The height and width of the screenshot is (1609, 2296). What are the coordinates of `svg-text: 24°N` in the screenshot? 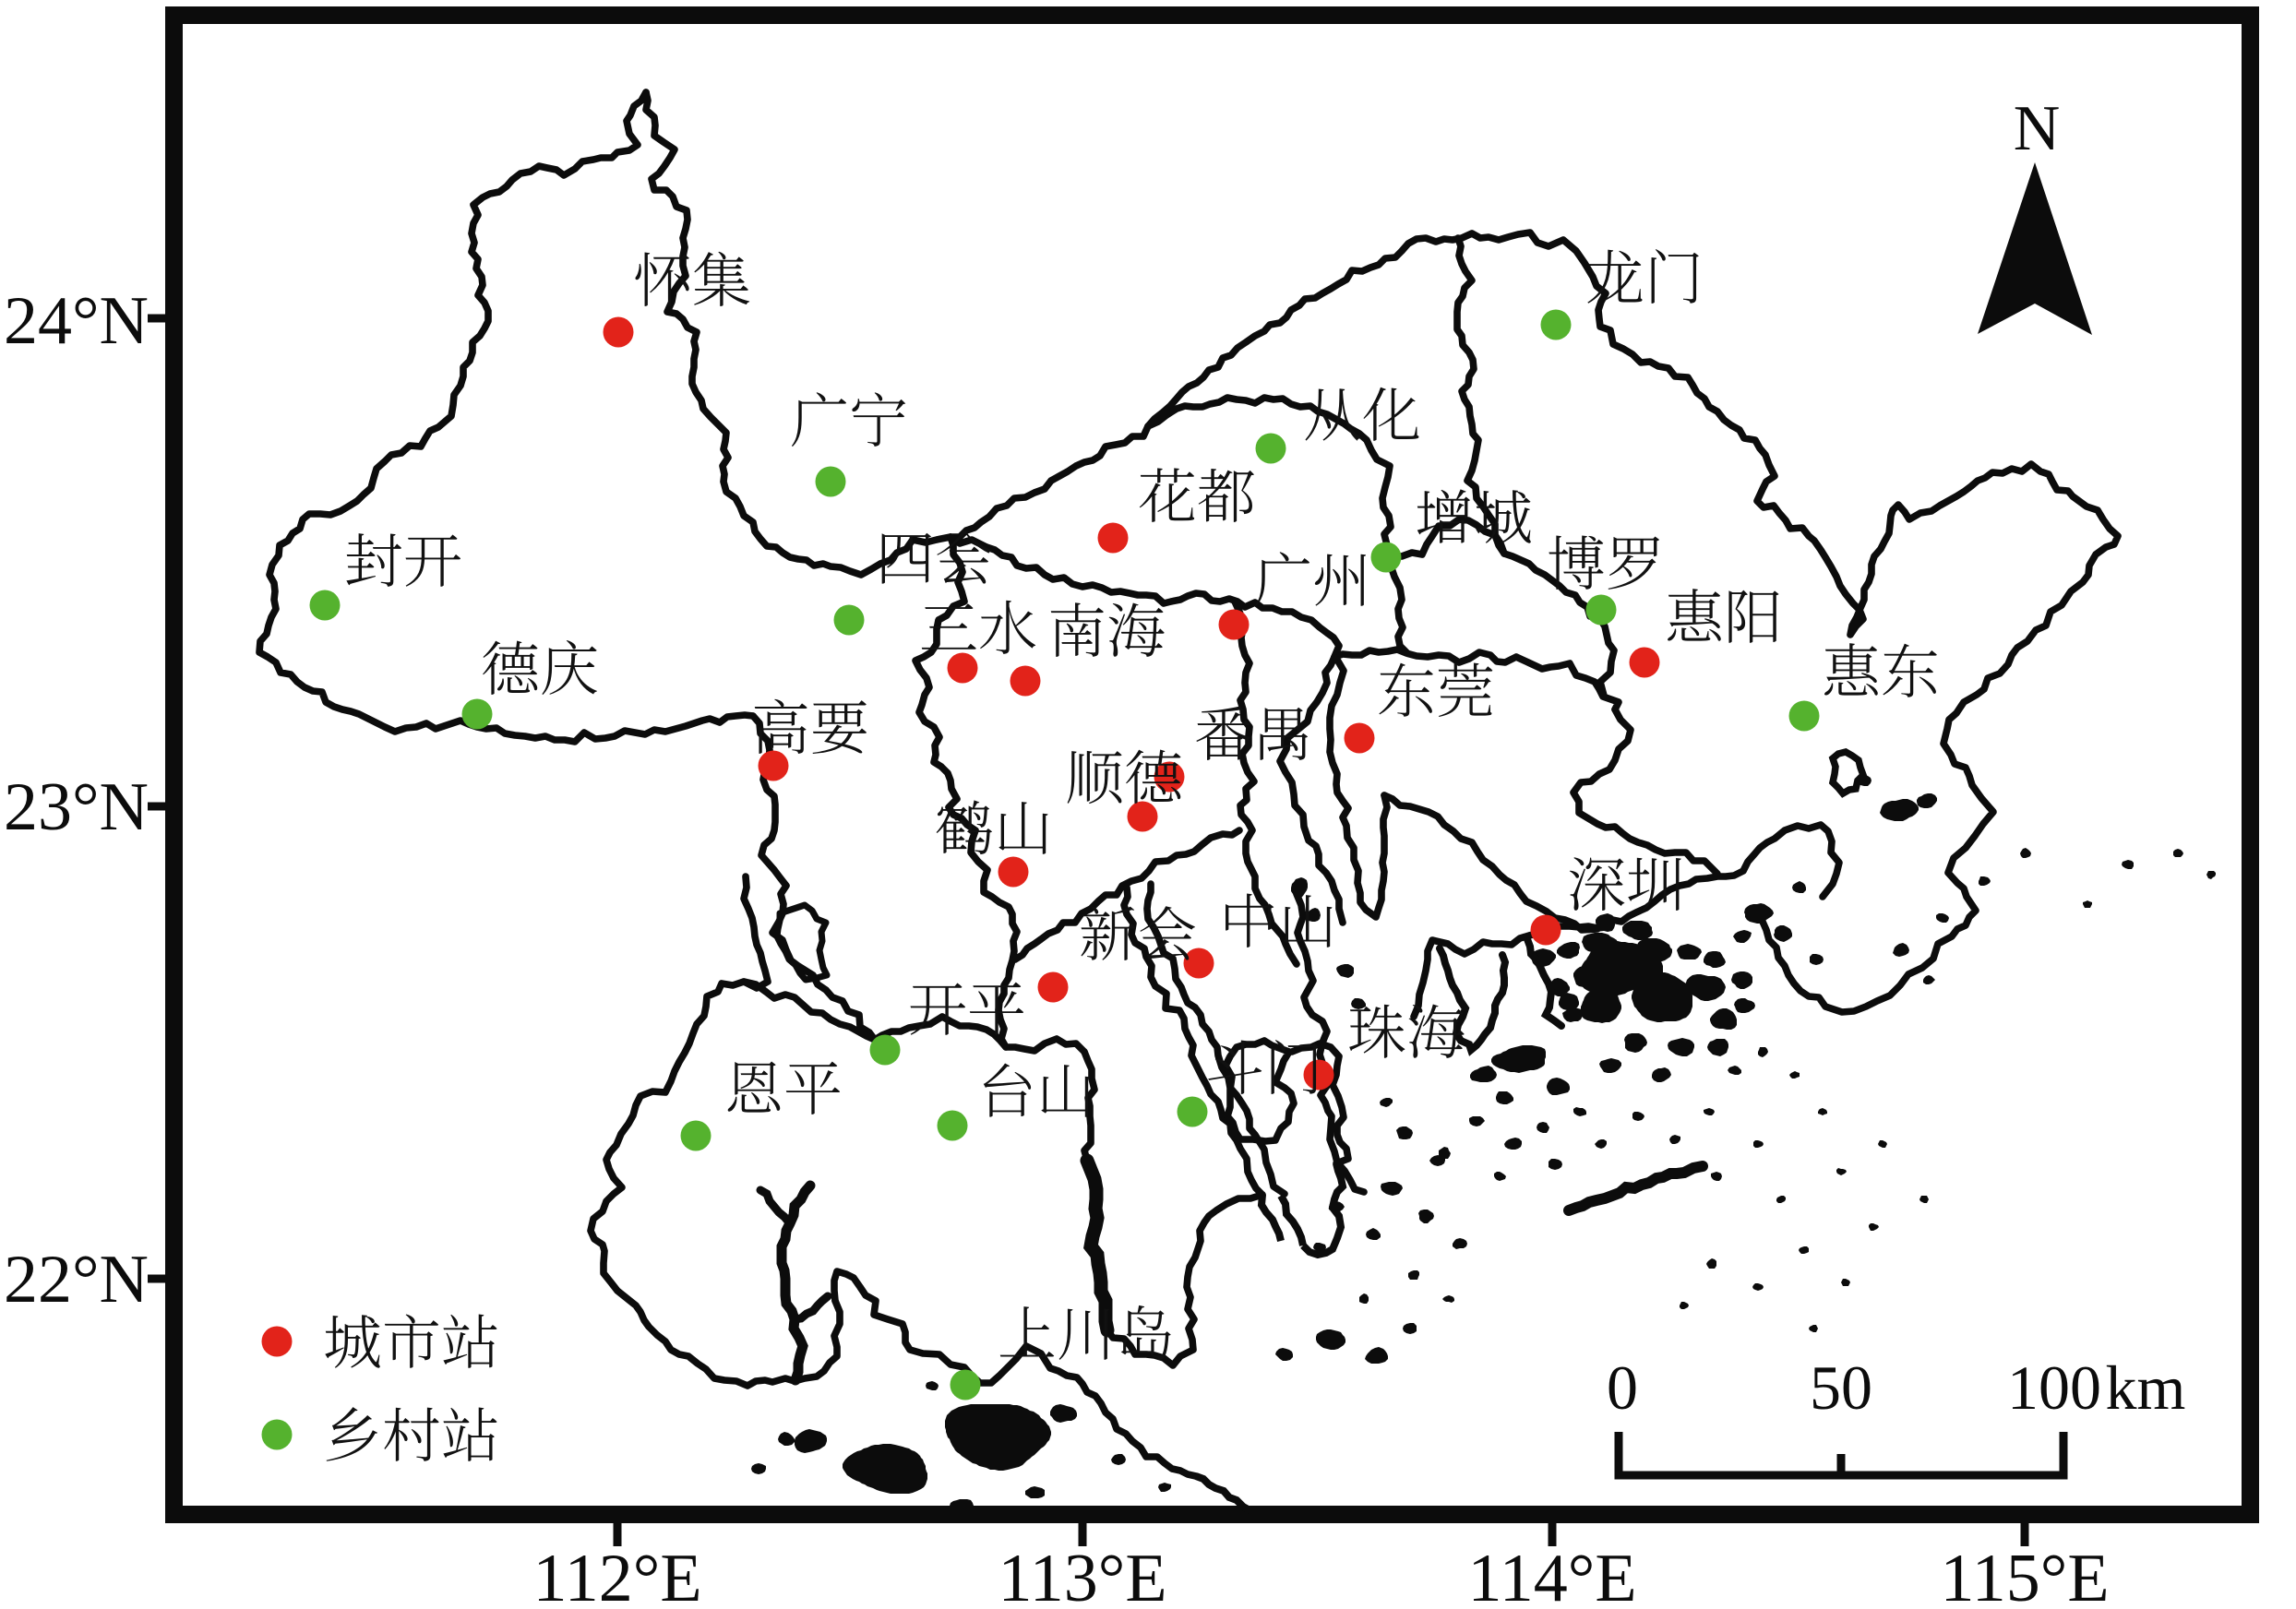 It's located at (76, 321).